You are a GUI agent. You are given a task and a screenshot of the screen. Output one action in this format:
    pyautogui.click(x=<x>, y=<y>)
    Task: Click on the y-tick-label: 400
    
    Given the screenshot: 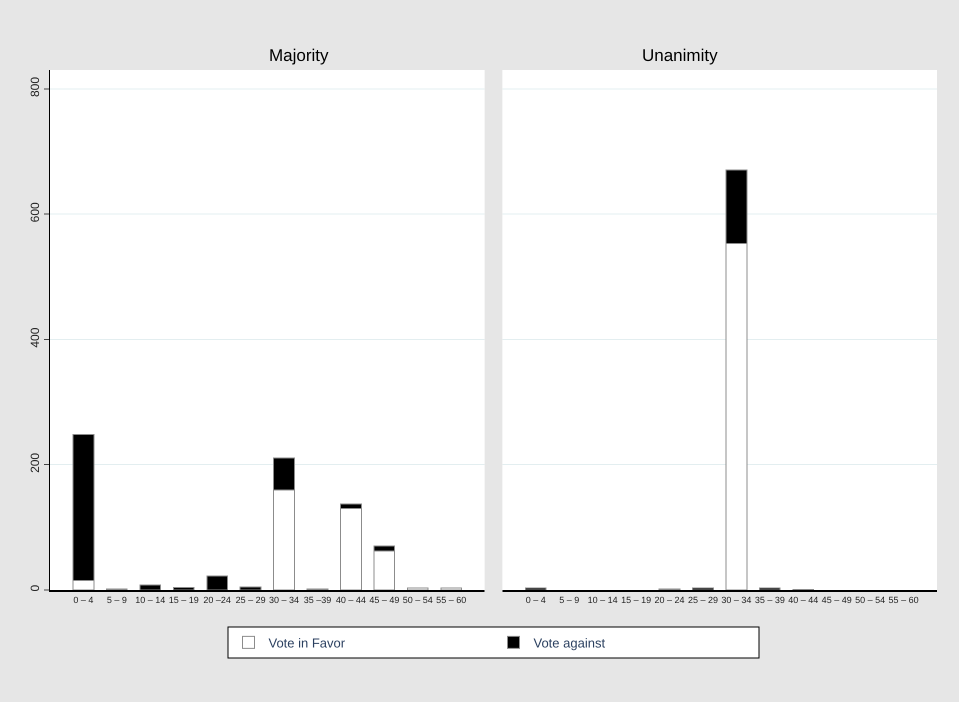 What is the action you would take?
    pyautogui.click(x=35, y=337)
    